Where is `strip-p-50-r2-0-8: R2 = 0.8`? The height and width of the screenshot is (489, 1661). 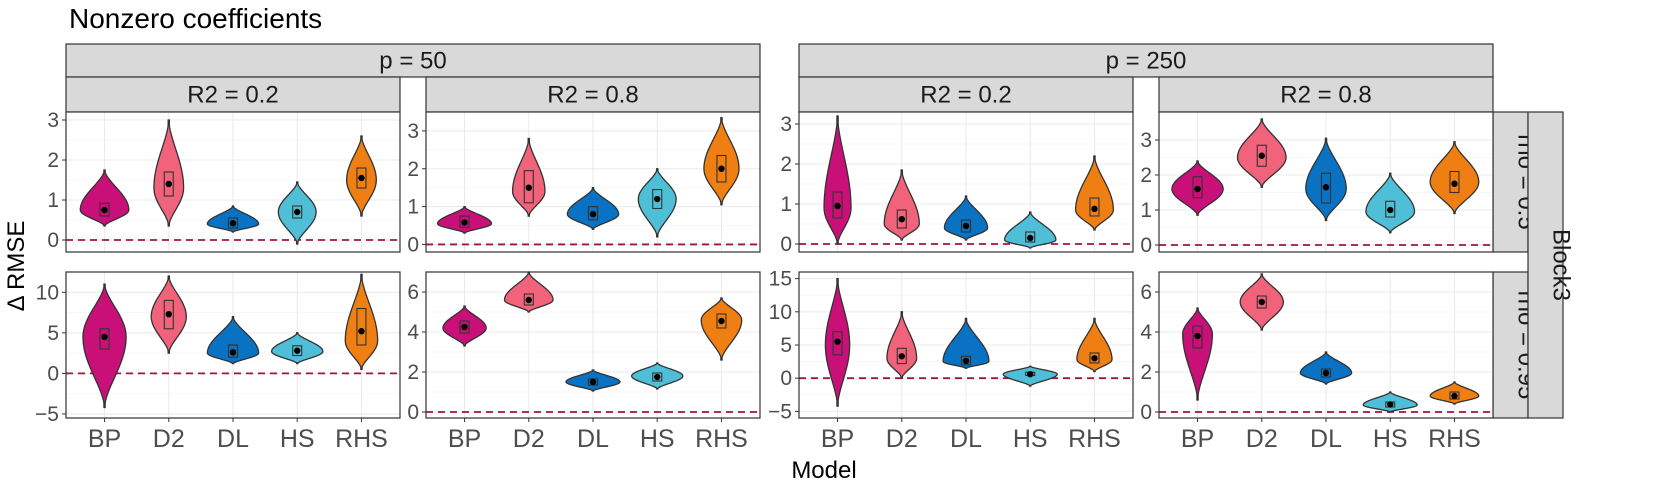 strip-p-50-r2-0-8: R2 = 0.8 is located at coordinates (593, 94).